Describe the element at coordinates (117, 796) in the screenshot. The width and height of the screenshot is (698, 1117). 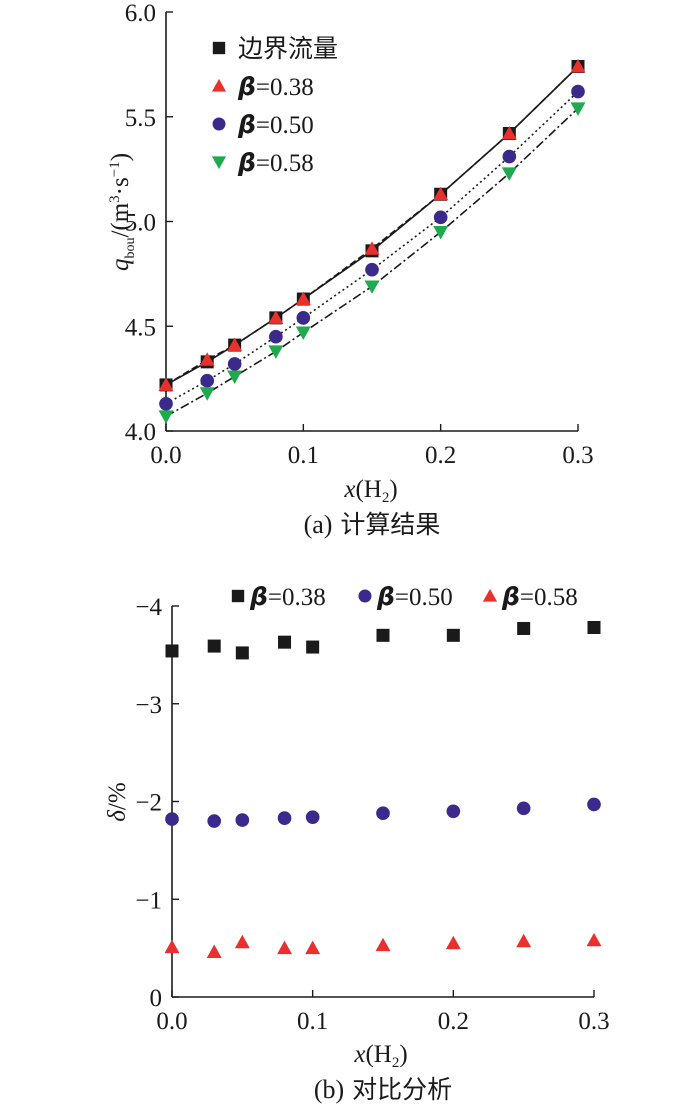
I see `chart-b-ylabel-unit: /%` at that location.